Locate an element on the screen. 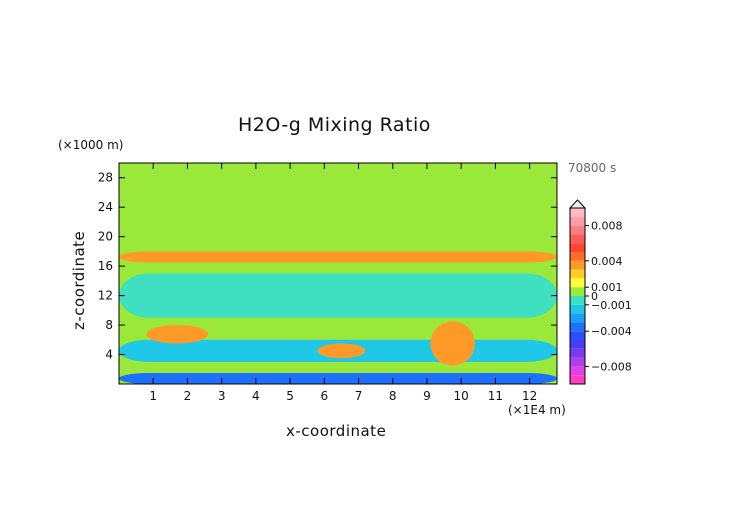 The height and width of the screenshot is (532, 752). y-tick-label: 28 is located at coordinates (105, 178).